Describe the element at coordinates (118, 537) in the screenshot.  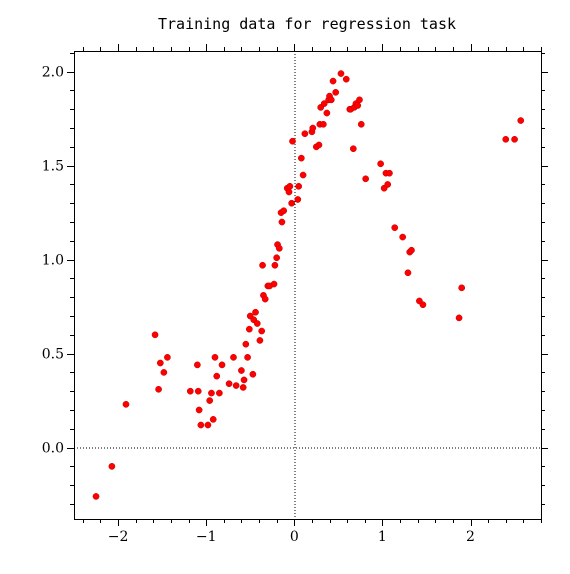
I see `x-tick-label: −2` at that location.